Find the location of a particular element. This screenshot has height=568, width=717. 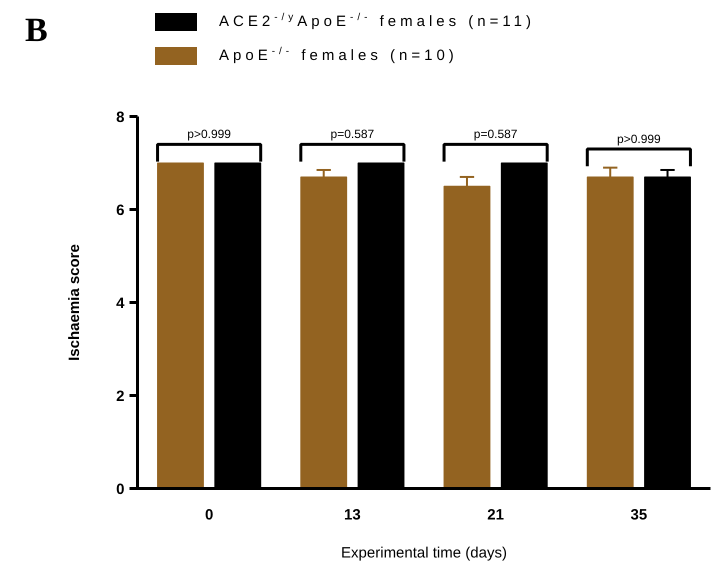

y-tick-label: 8 is located at coordinates (120, 117).